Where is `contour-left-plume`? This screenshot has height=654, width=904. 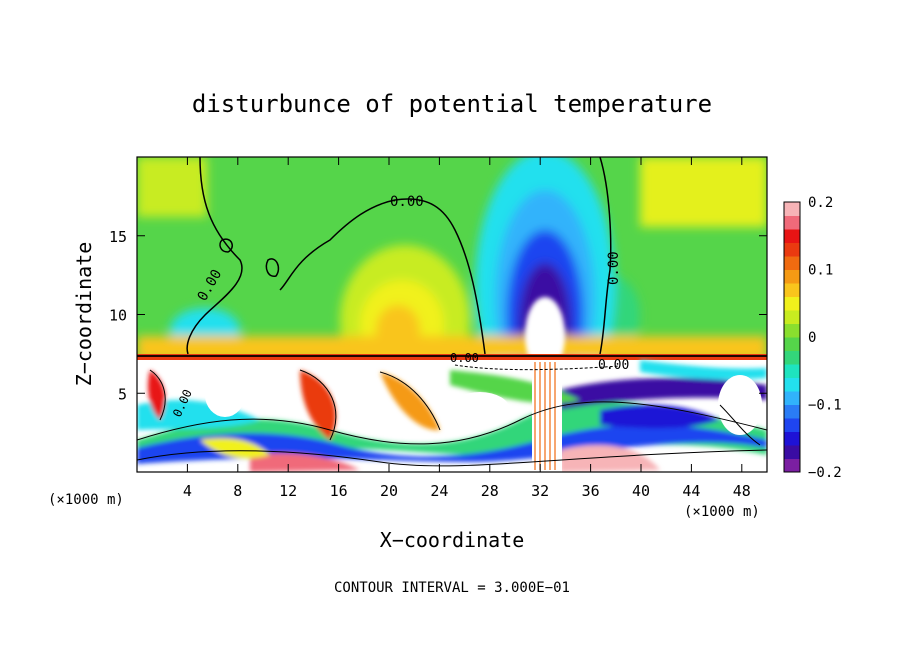
contour-left-plume is located at coordinates (214, 256).